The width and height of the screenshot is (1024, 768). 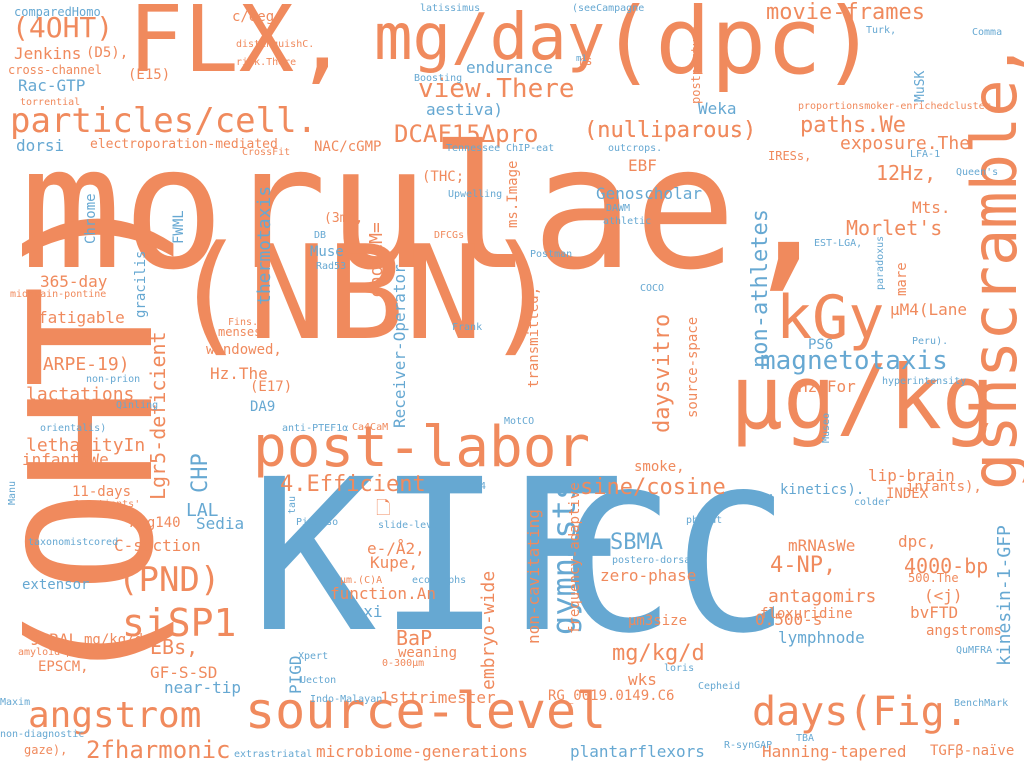 What do you see at coordinates (765, 498) in the screenshot?
I see `cloud-word: AVA` at bounding box center [765, 498].